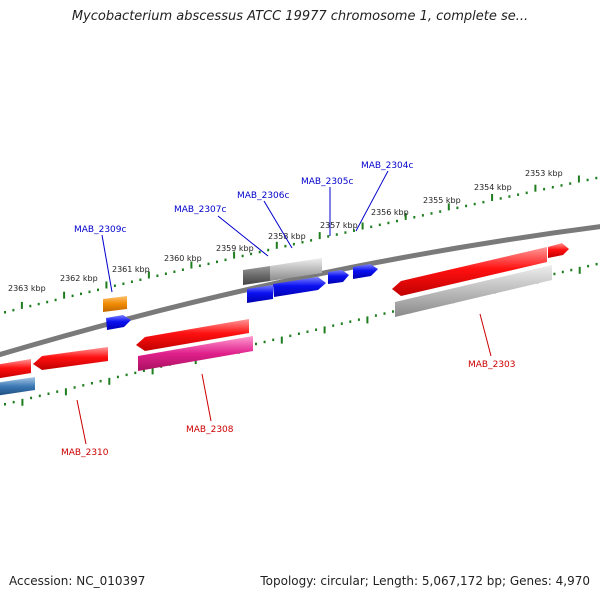 The image size is (600, 600). What do you see at coordinates (27, 288) in the screenshot?
I see `tick-label-2363: 2363 kbp` at bounding box center [27, 288].